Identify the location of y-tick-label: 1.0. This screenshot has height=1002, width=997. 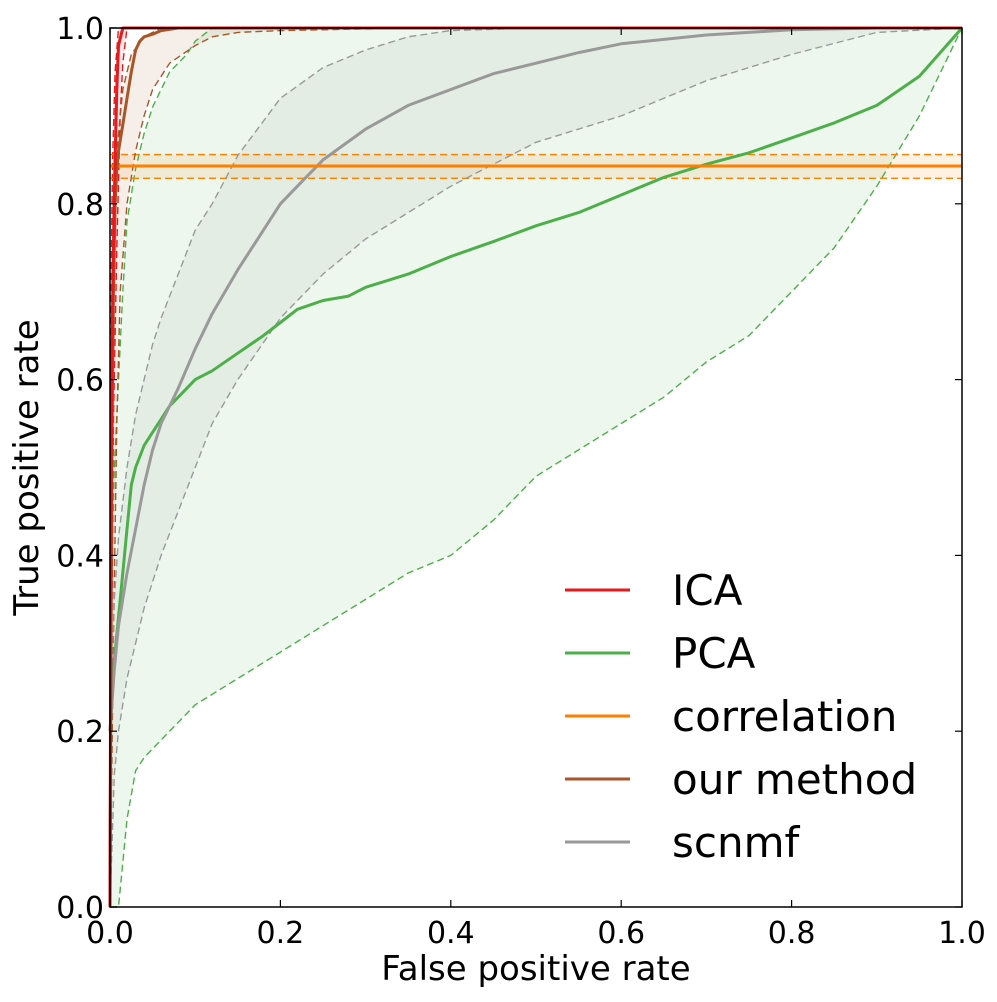
(80, 29).